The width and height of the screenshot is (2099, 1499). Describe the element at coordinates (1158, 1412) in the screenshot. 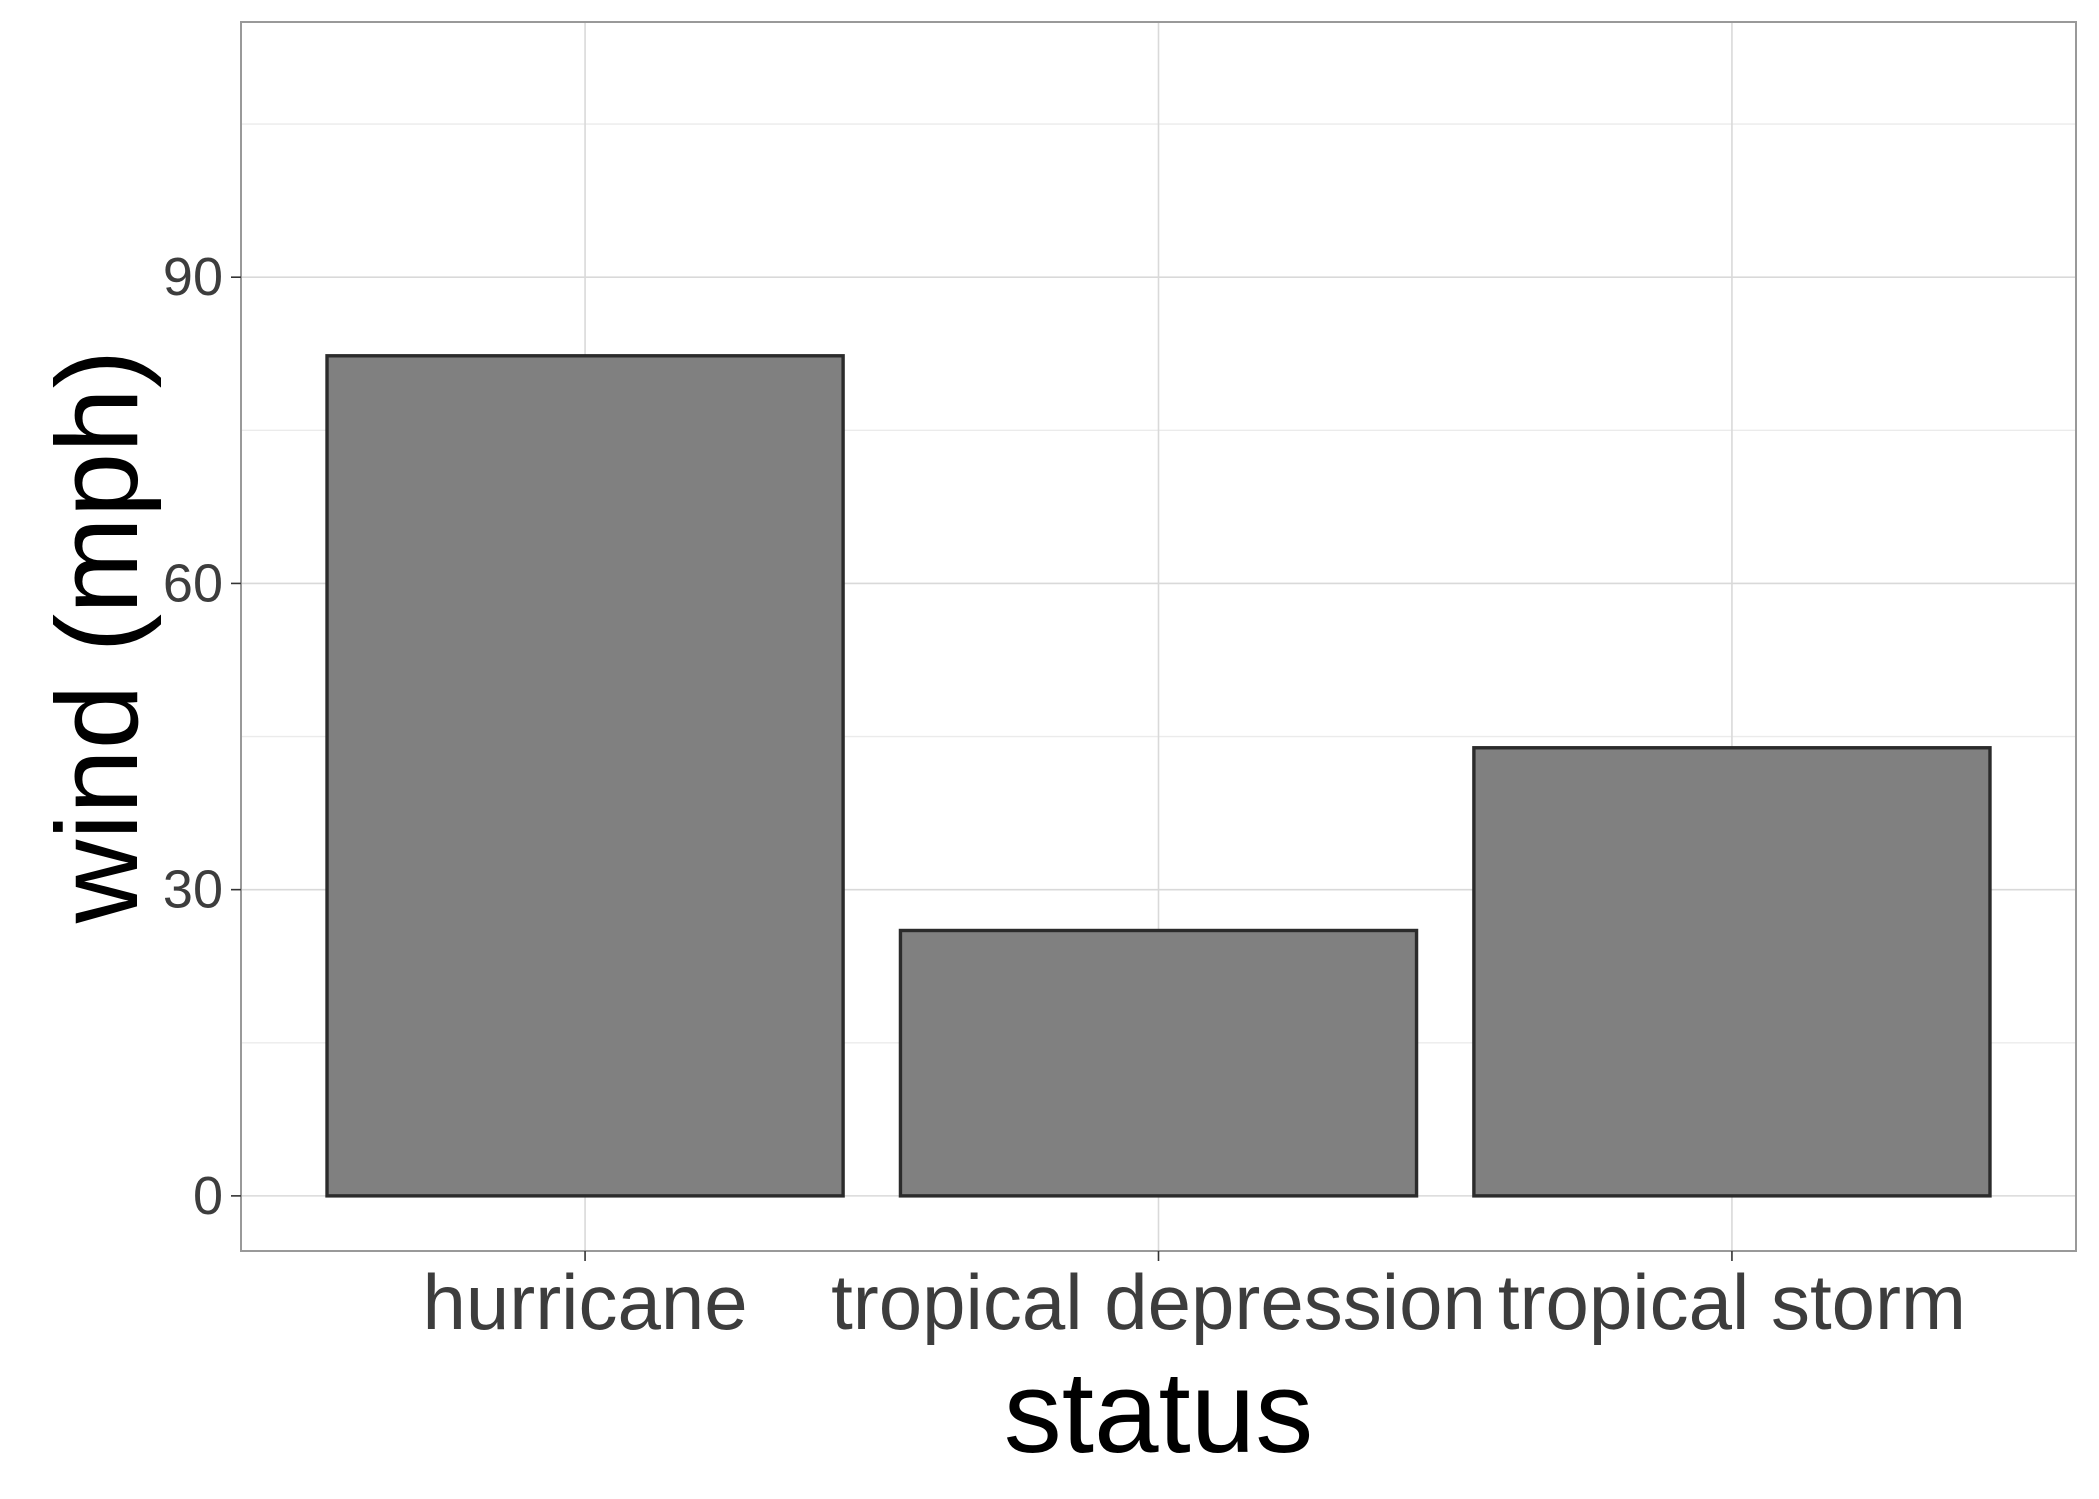

I see `x-axis-title: status` at that location.